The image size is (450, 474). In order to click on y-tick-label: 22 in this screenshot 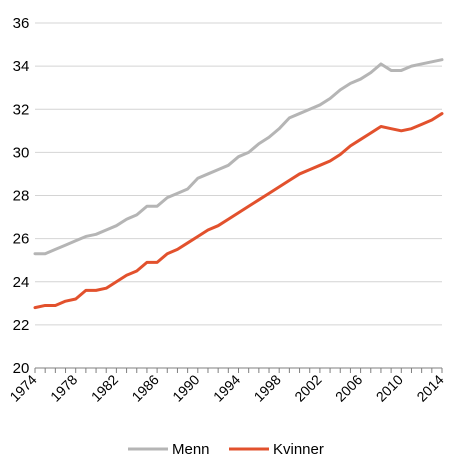, I will do `click(21, 325)`.